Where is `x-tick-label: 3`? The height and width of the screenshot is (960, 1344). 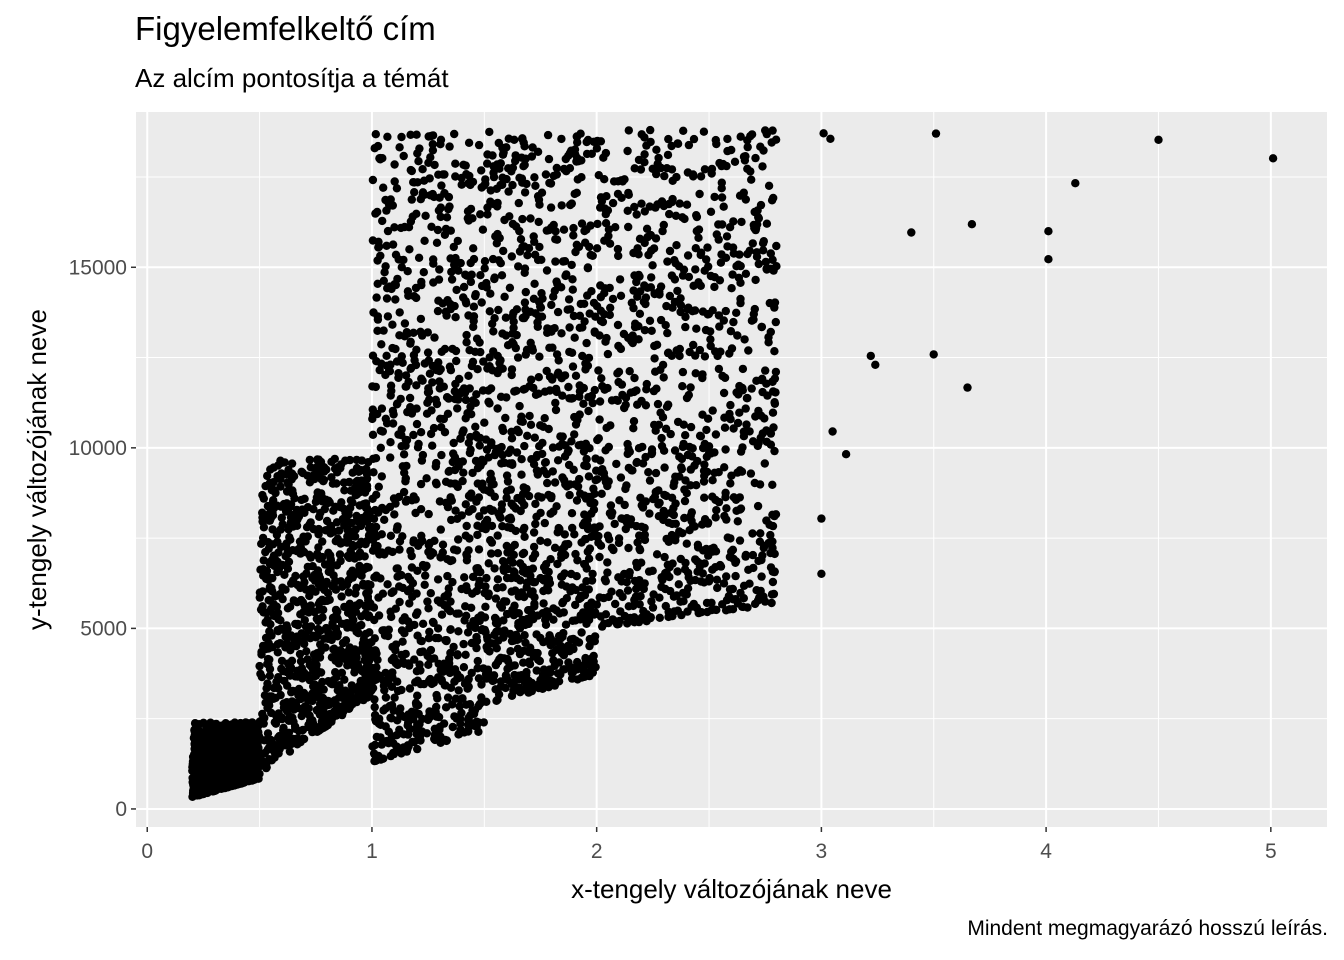
x-tick-label: 3 is located at coordinates (822, 851).